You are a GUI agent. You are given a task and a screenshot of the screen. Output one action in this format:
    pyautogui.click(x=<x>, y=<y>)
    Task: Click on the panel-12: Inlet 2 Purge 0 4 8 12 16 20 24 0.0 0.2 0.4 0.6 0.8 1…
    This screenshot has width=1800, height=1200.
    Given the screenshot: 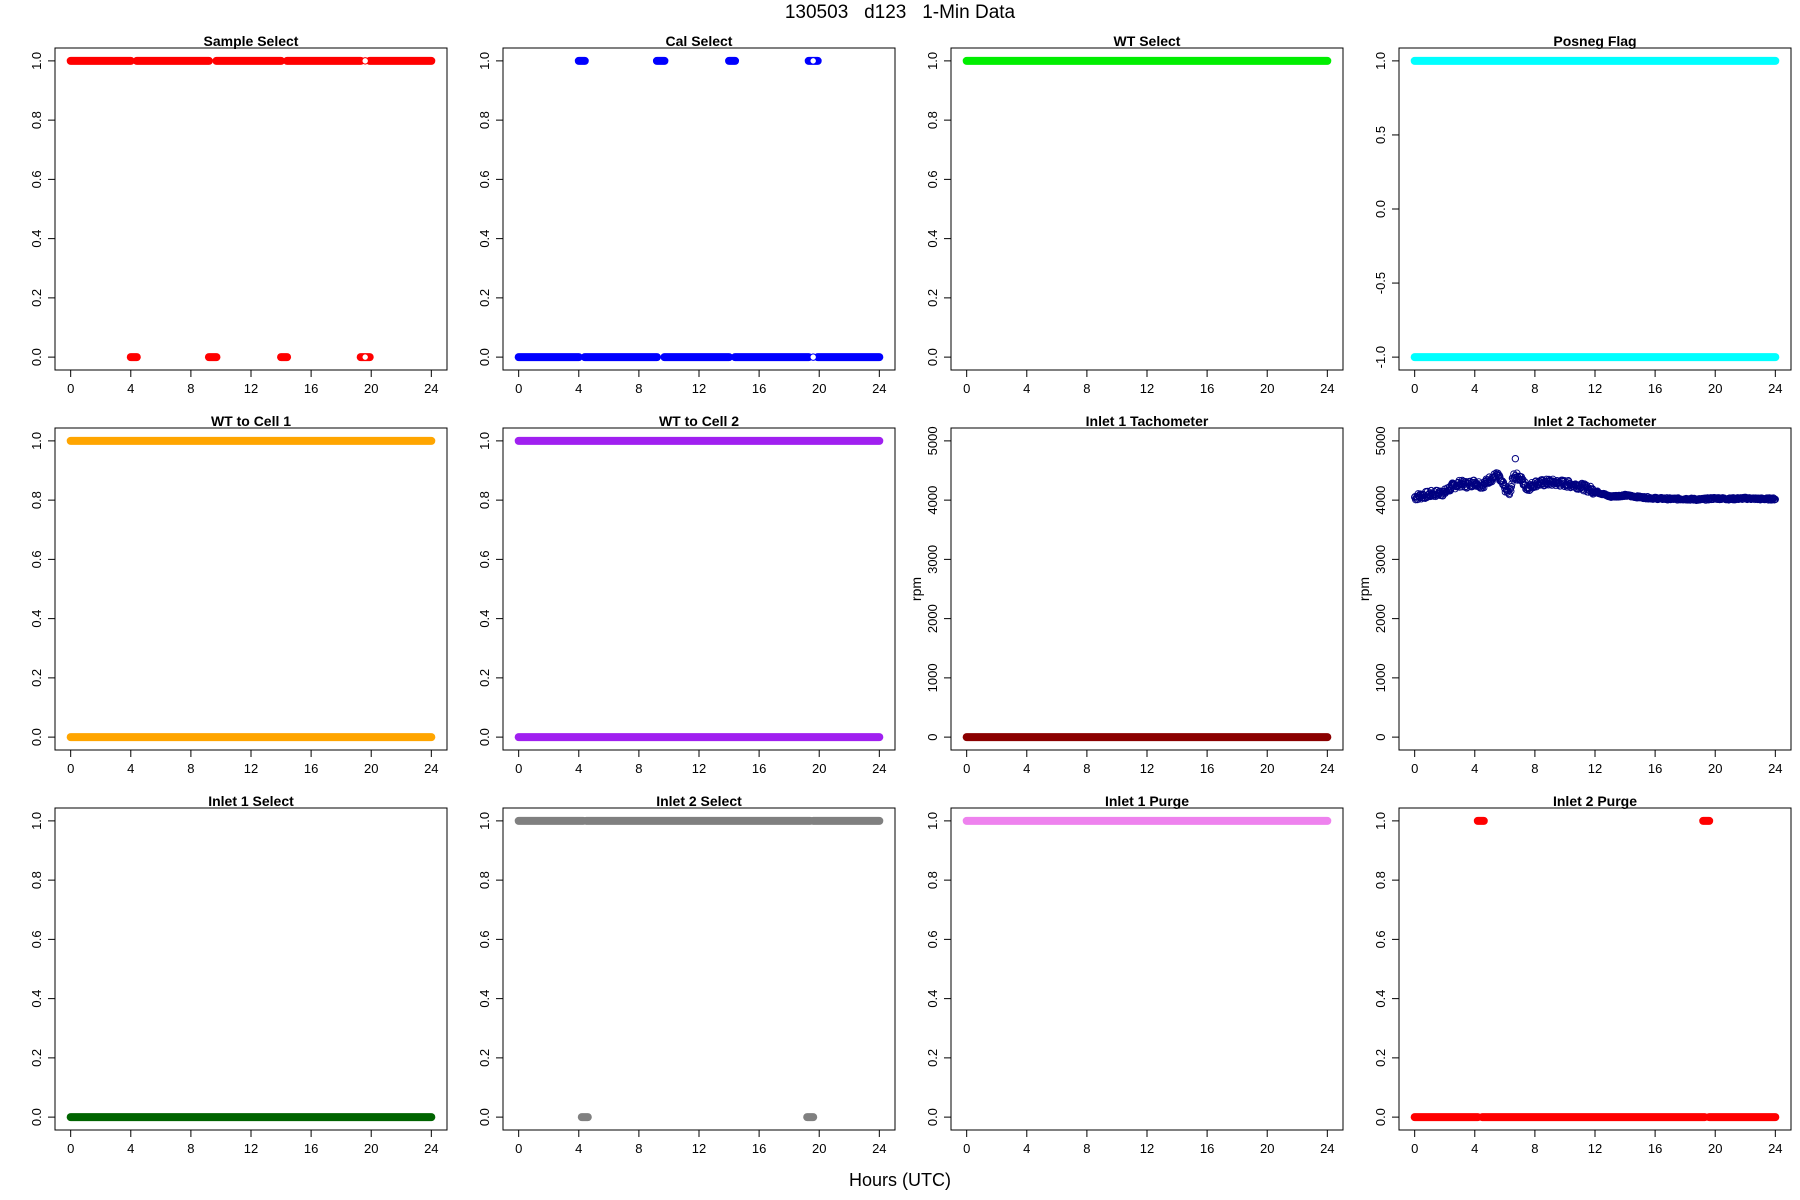 What is the action you would take?
    pyautogui.click(x=1582, y=974)
    